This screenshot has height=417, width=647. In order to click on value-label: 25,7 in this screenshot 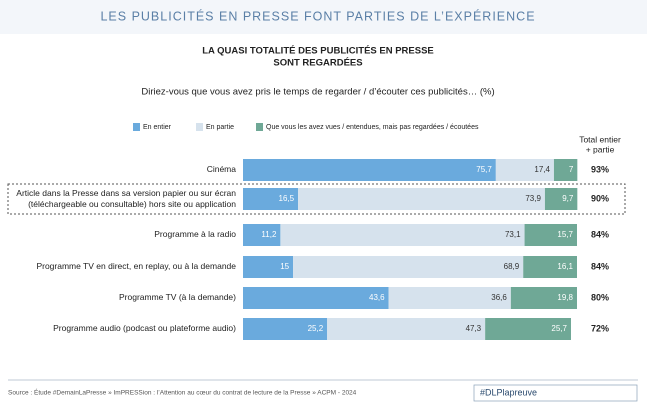, I will do `click(559, 328)`.